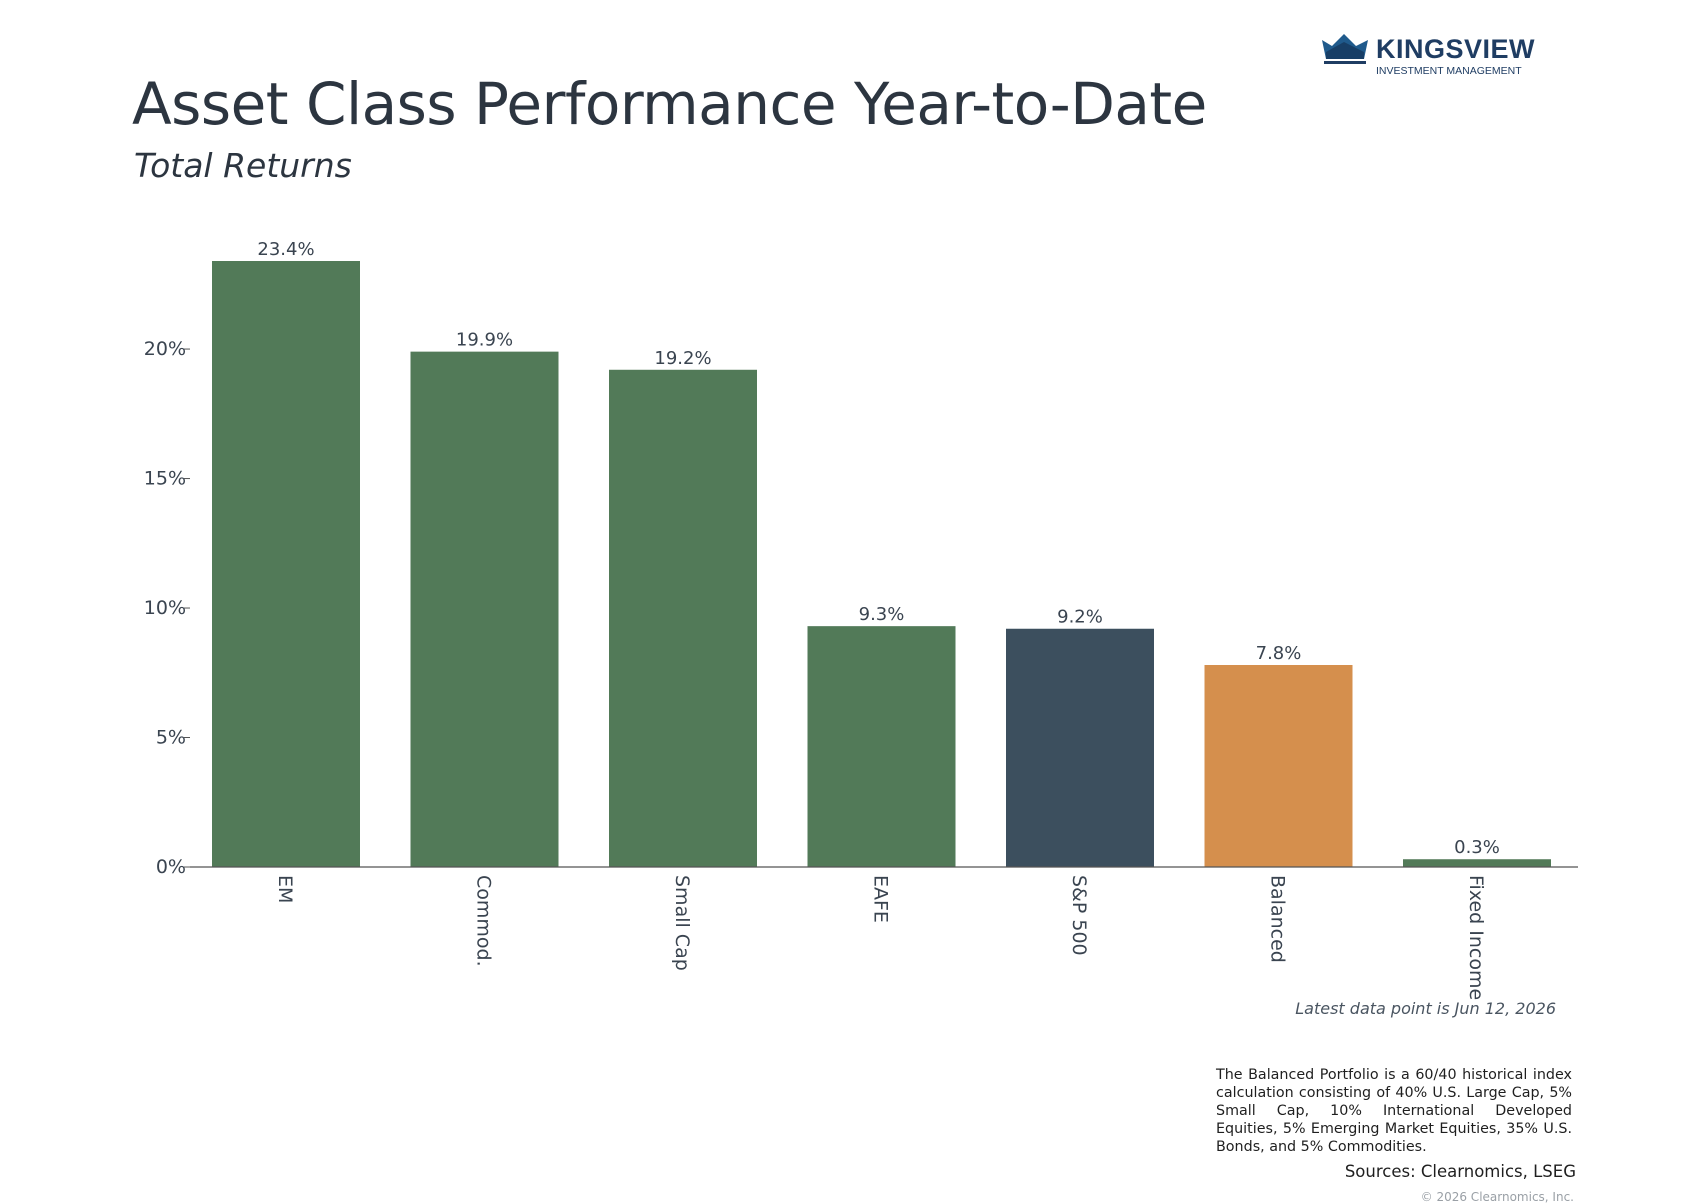 This screenshot has height=1204, width=1704. What do you see at coordinates (1449, 71) in the screenshot?
I see `logo-tagline: INVESTMENT MANAGEMENT` at bounding box center [1449, 71].